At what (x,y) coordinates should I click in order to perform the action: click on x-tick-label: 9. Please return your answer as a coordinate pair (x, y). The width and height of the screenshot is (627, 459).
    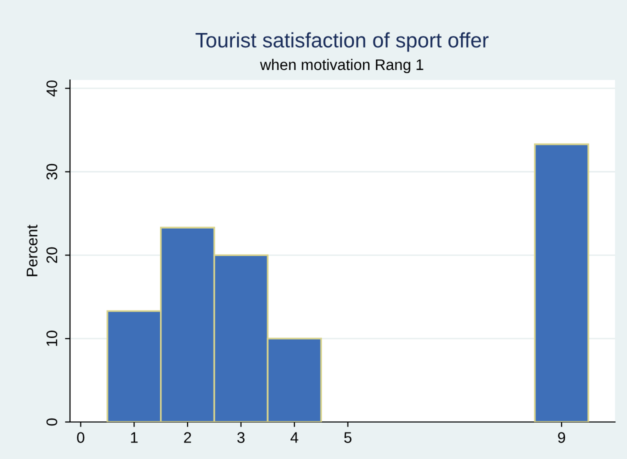
    Looking at the image, I should click on (562, 437).